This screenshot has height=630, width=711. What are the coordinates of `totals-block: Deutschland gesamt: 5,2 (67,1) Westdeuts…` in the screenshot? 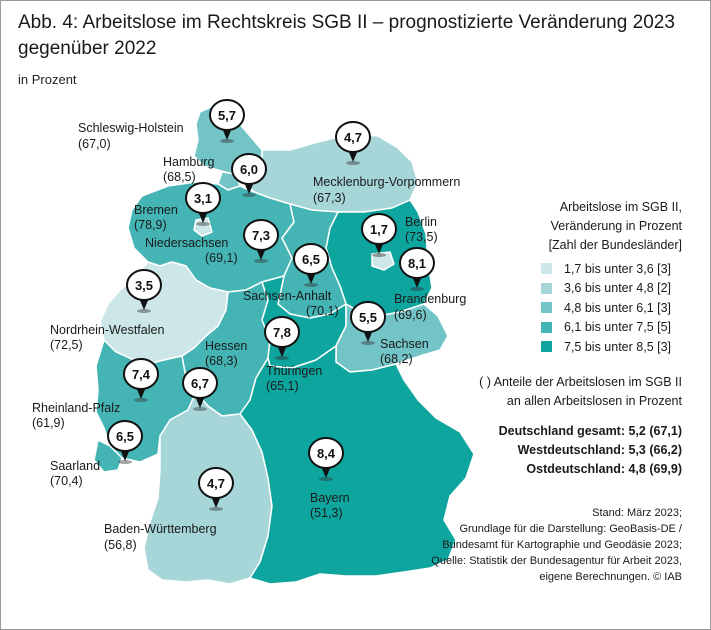 It's located at (561, 450).